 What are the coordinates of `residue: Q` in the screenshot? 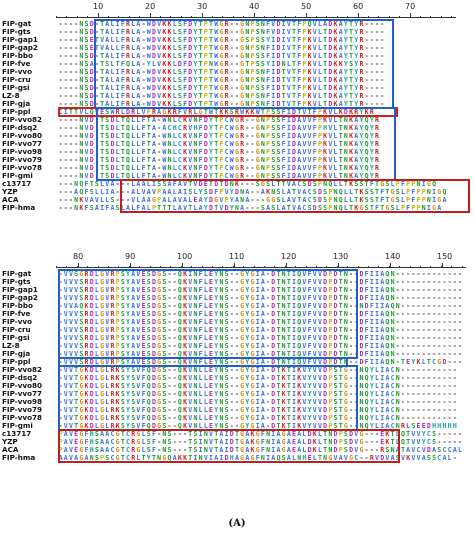 It's located at (392, 306).